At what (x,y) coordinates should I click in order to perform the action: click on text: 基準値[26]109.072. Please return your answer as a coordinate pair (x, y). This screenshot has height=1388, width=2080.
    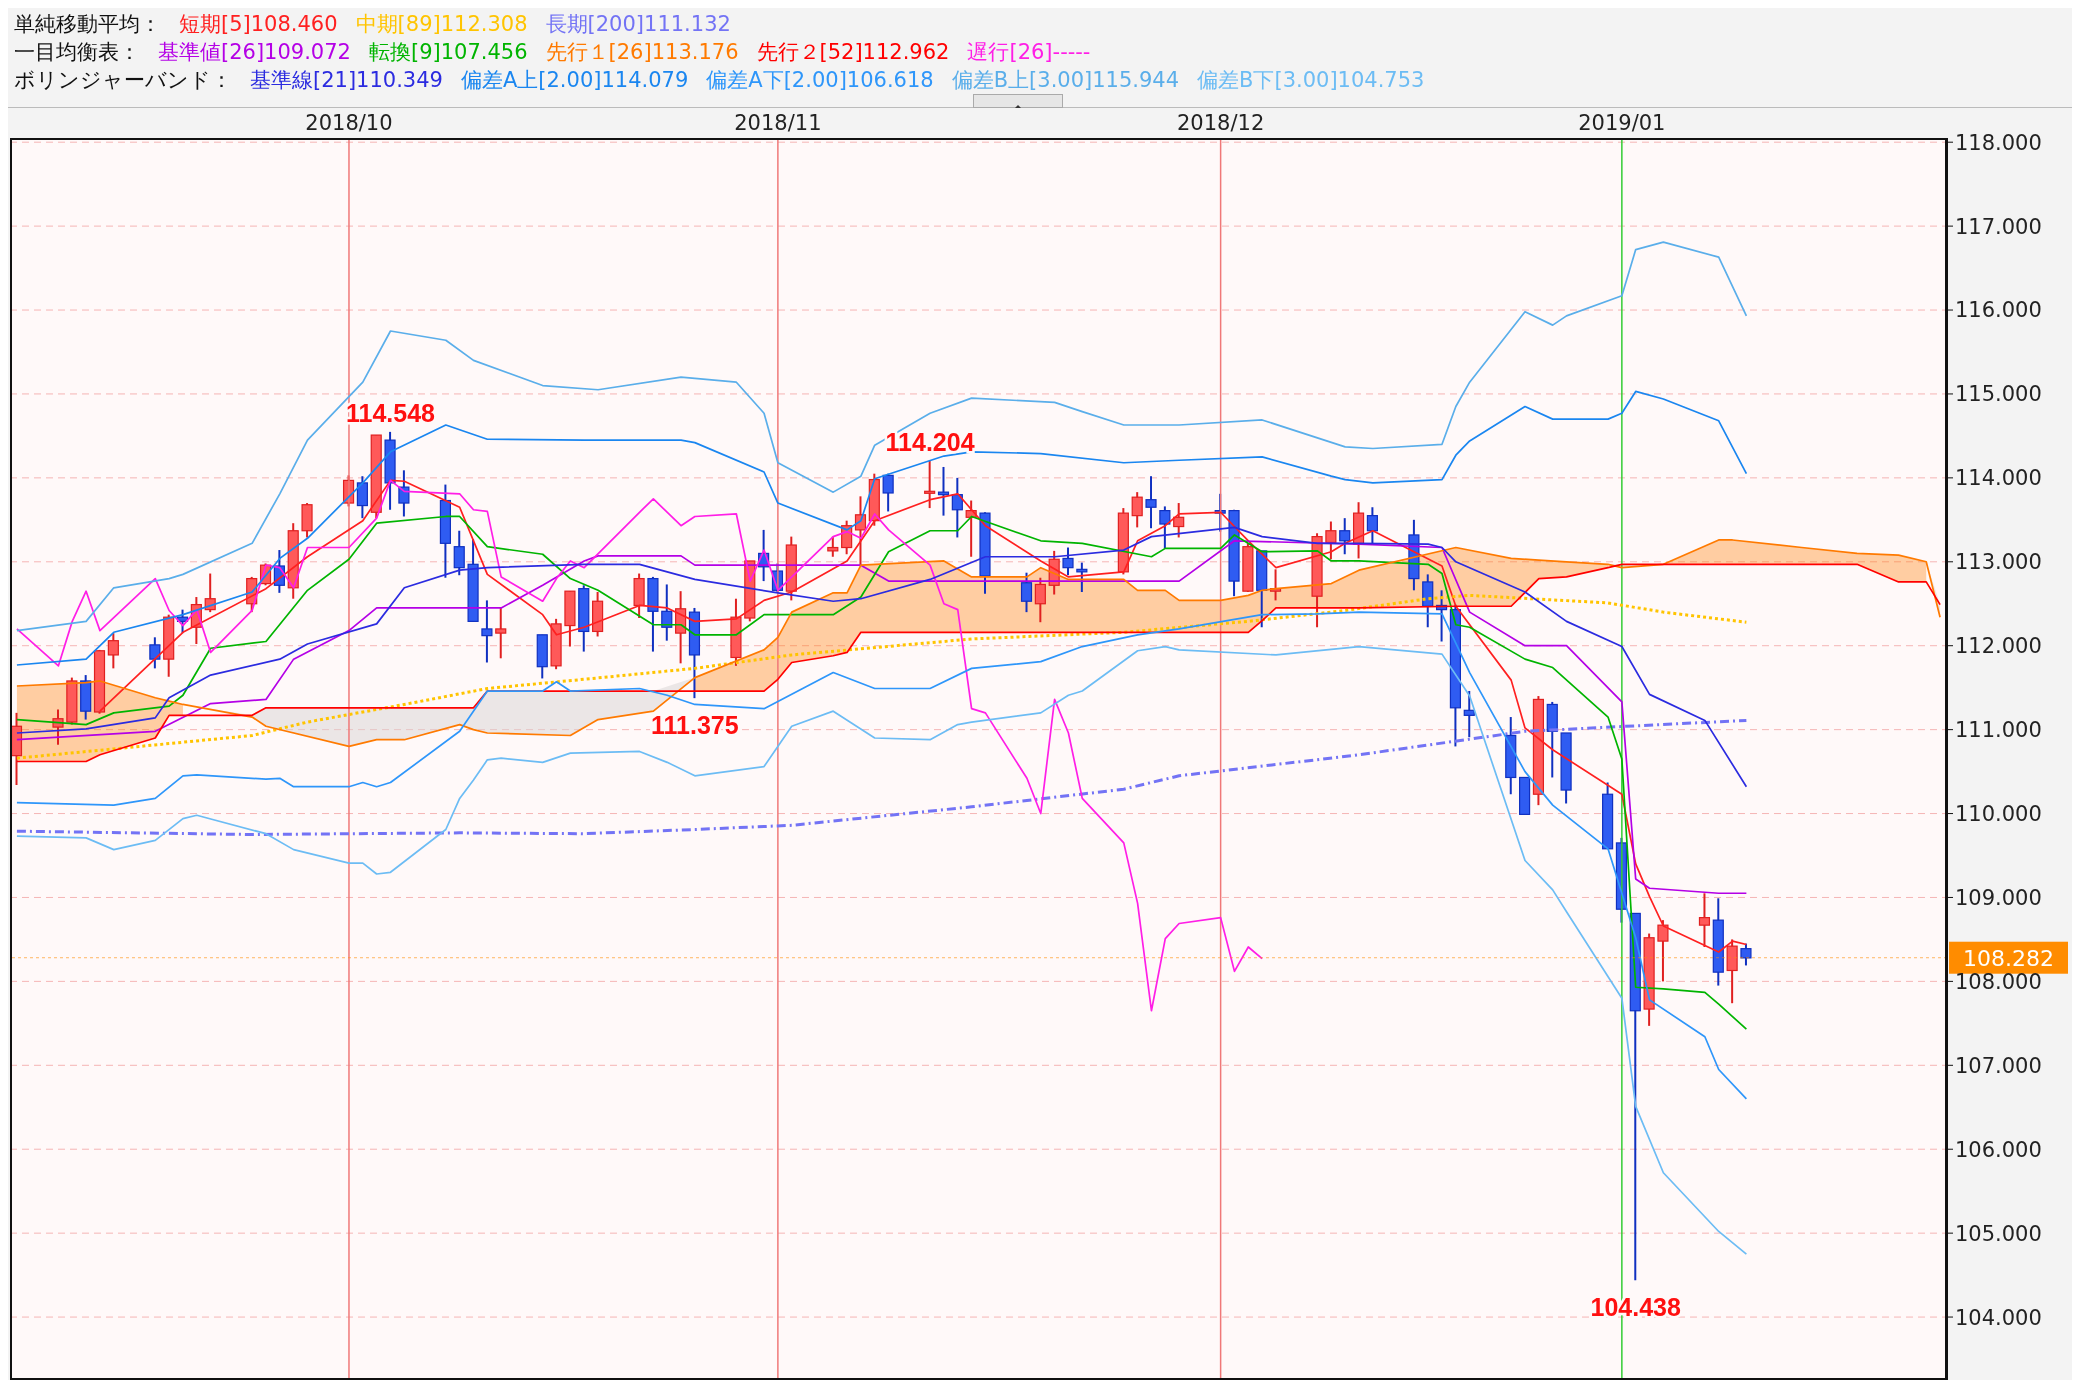
    Looking at the image, I should click on (254, 52).